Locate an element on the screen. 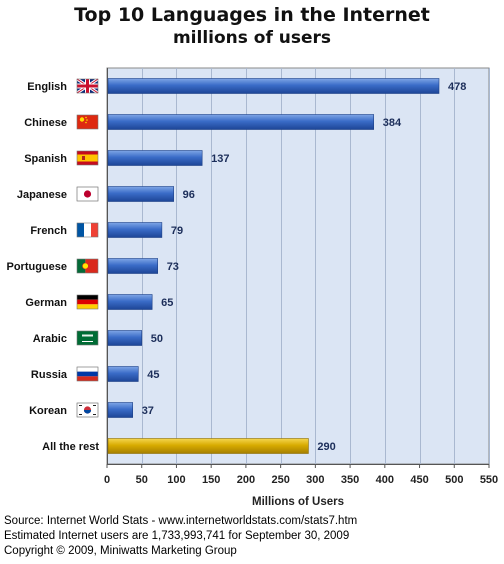 The width and height of the screenshot is (504, 564). x-tick-label: 300 is located at coordinates (315, 480).